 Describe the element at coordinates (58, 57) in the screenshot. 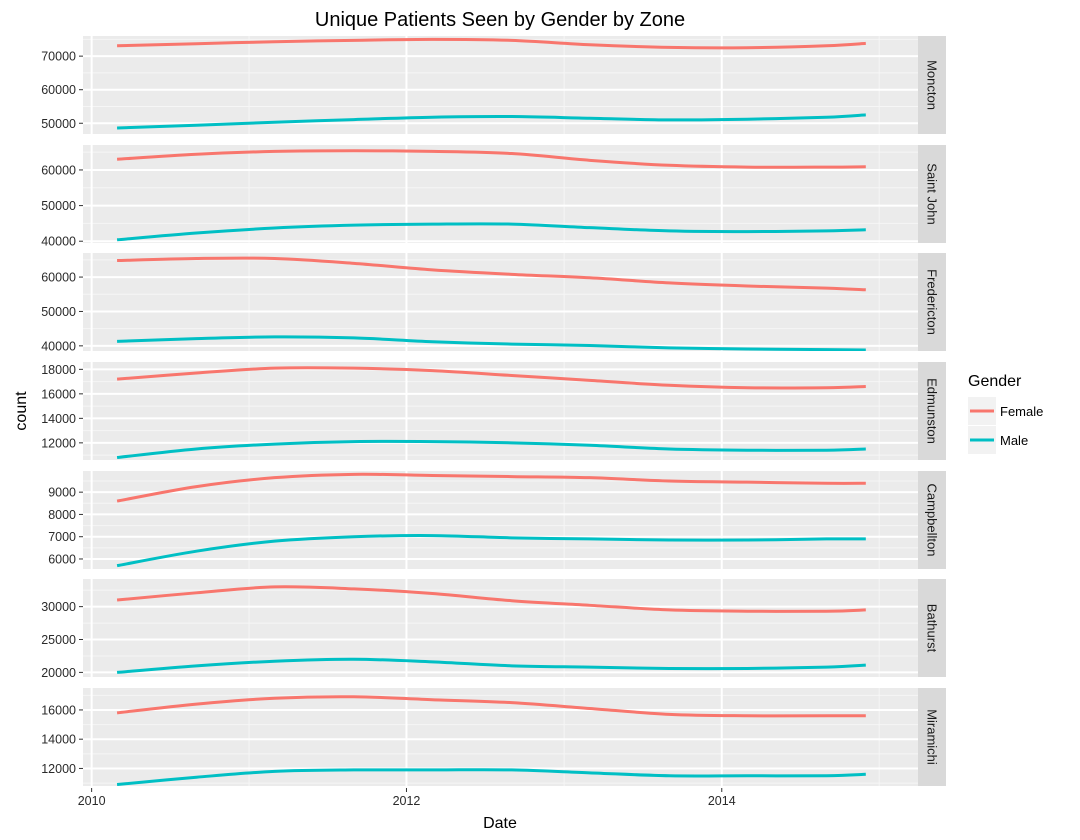

I see `y-tick-label: 70000` at that location.